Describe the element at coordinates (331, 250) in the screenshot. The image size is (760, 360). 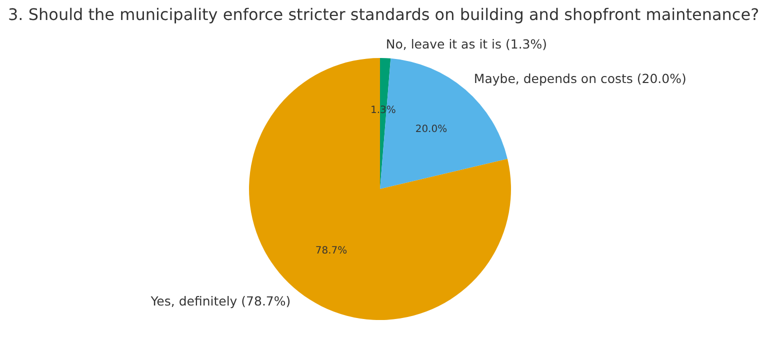
I see `data-label: 78.7%` at that location.